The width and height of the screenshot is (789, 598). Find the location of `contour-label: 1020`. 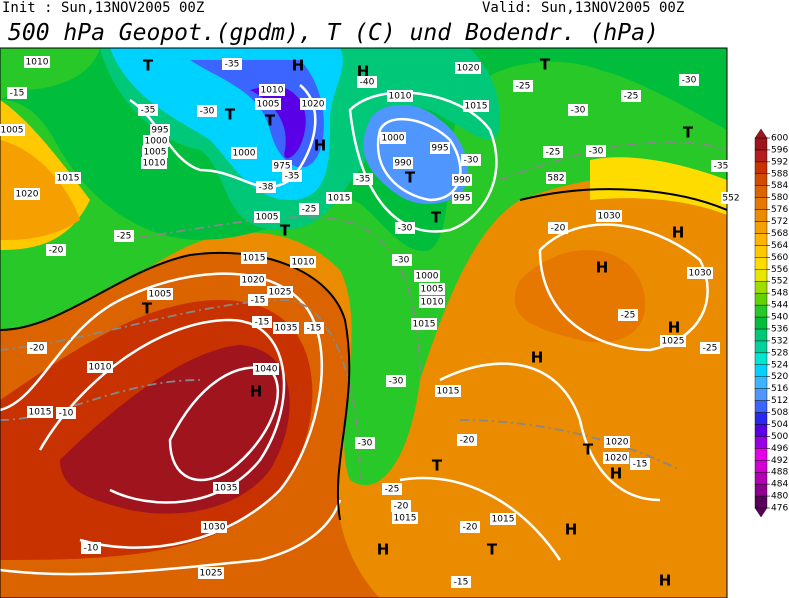

contour-label: 1020 is located at coordinates (617, 443).